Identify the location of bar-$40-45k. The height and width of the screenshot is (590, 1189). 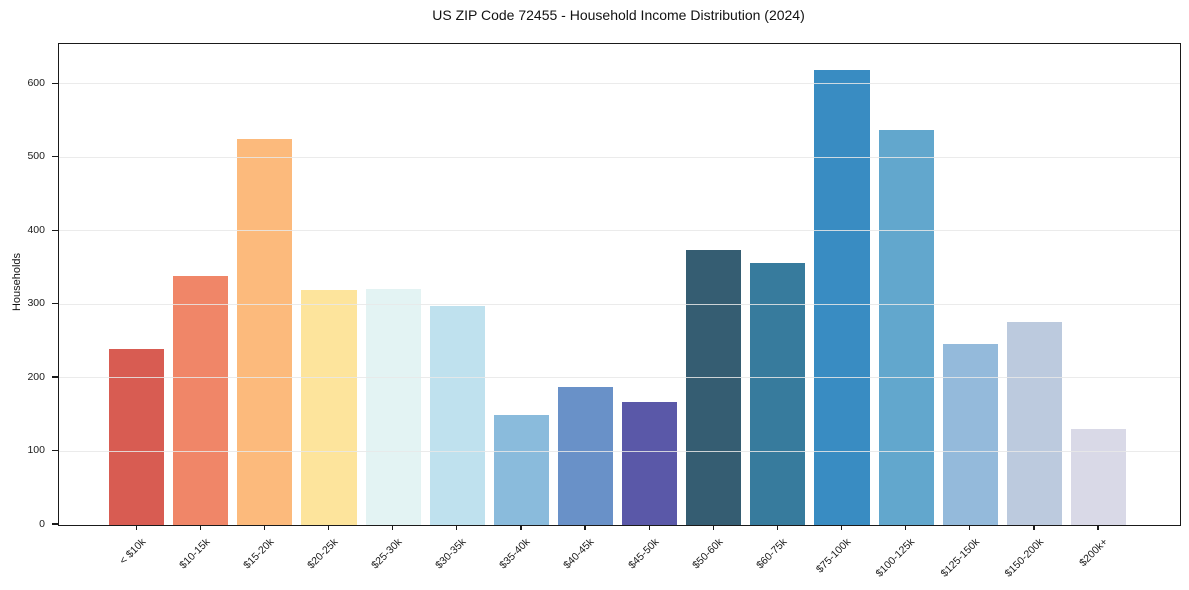
(585, 455).